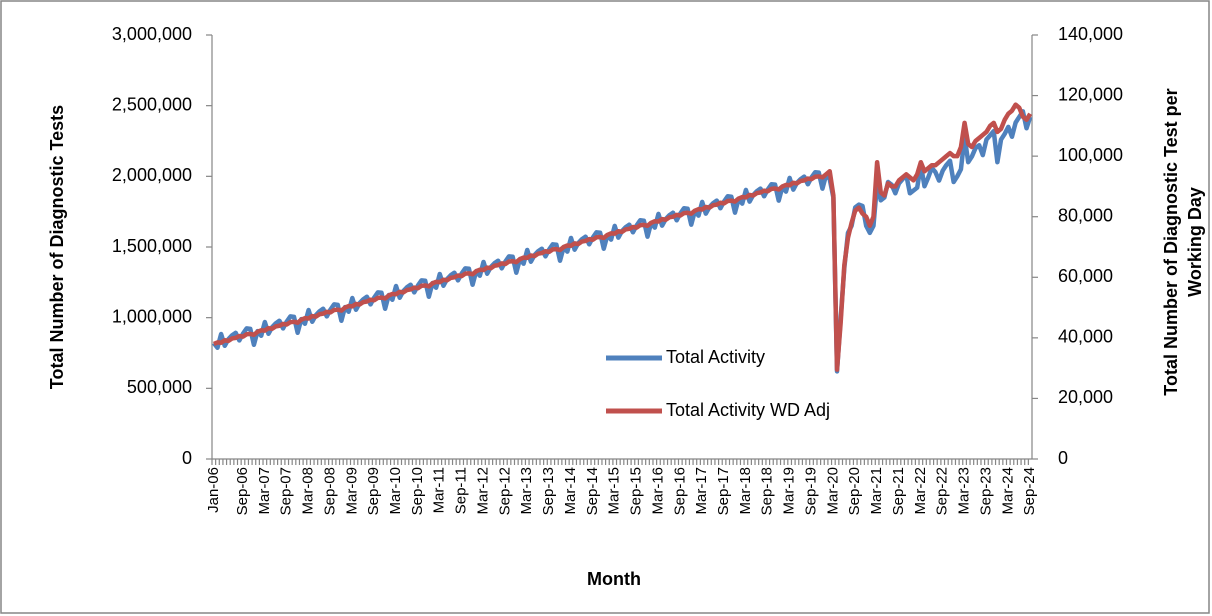  What do you see at coordinates (213, 490) in the screenshot?
I see `x-tick-label: Jan-06` at bounding box center [213, 490].